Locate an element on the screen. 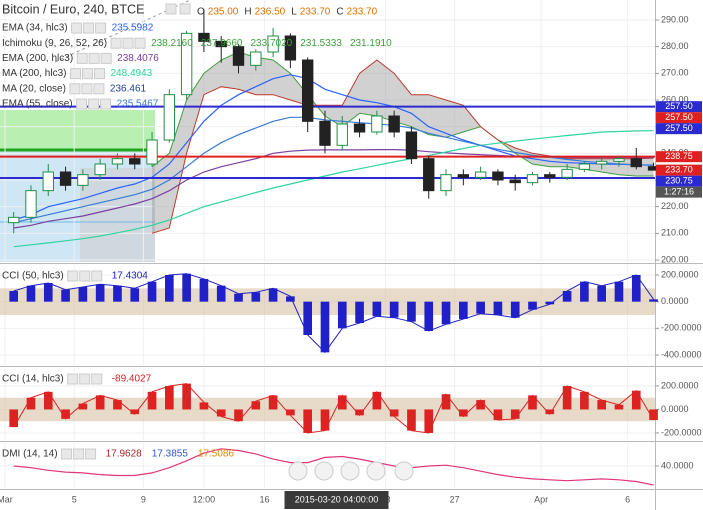  x-tick-label: 27 is located at coordinates (455, 499).